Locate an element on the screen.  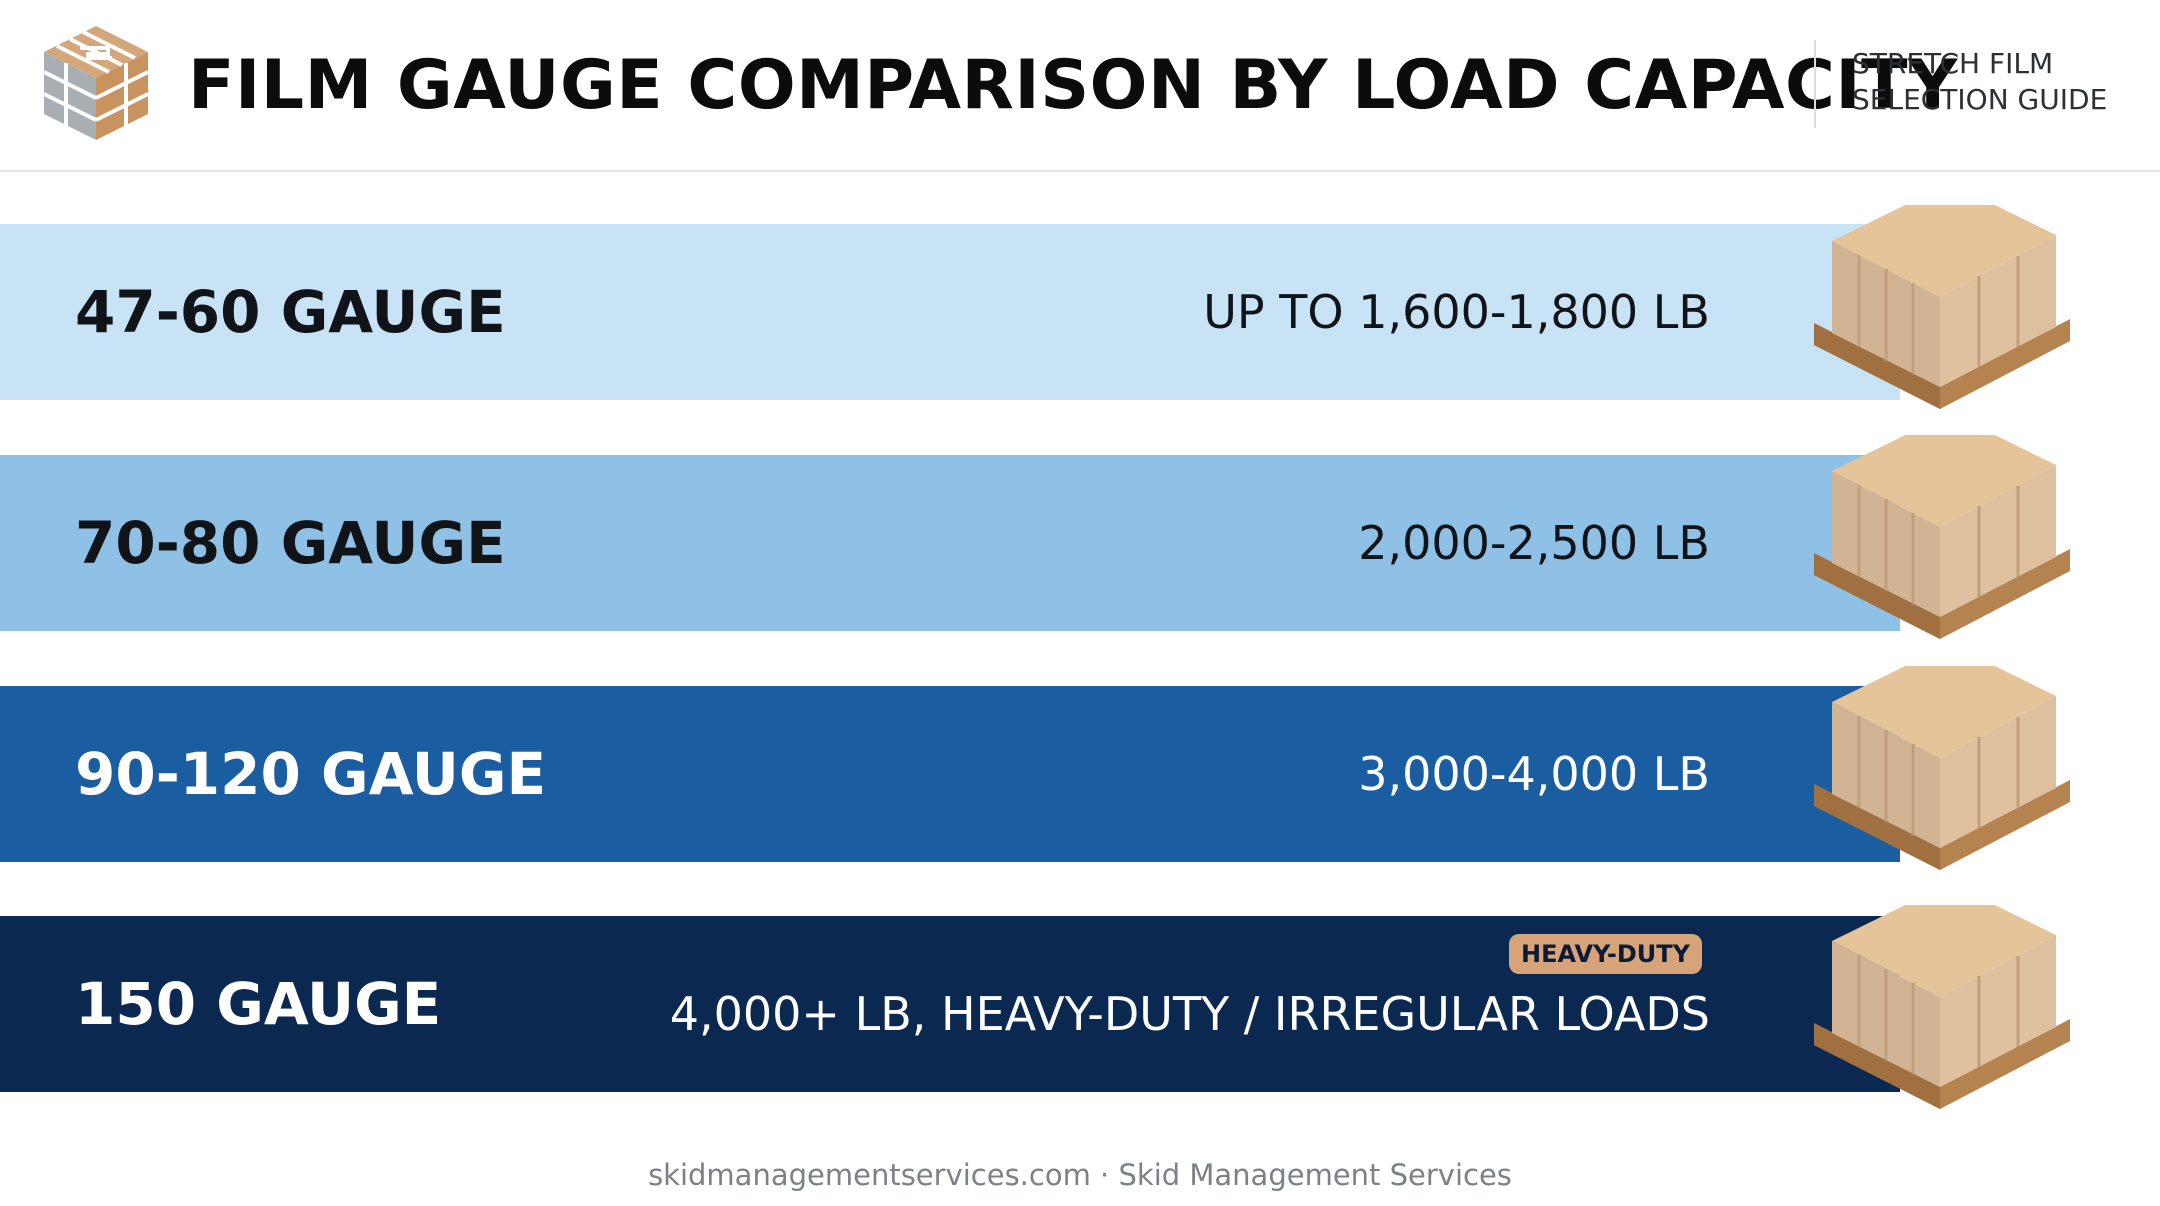
gauge-band-47-60: 47-60 GAUGE UP TO 1,600-1,800 LB is located at coordinates (1080, 312).